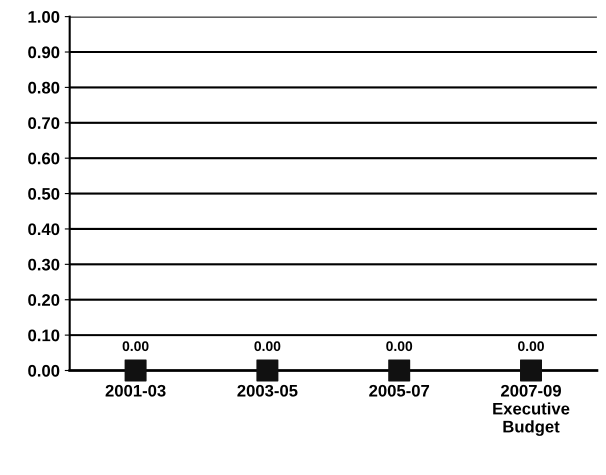 The image size is (606, 475). Describe the element at coordinates (267, 390) in the screenshot. I see `x-tick-label: 2003-05` at that location.